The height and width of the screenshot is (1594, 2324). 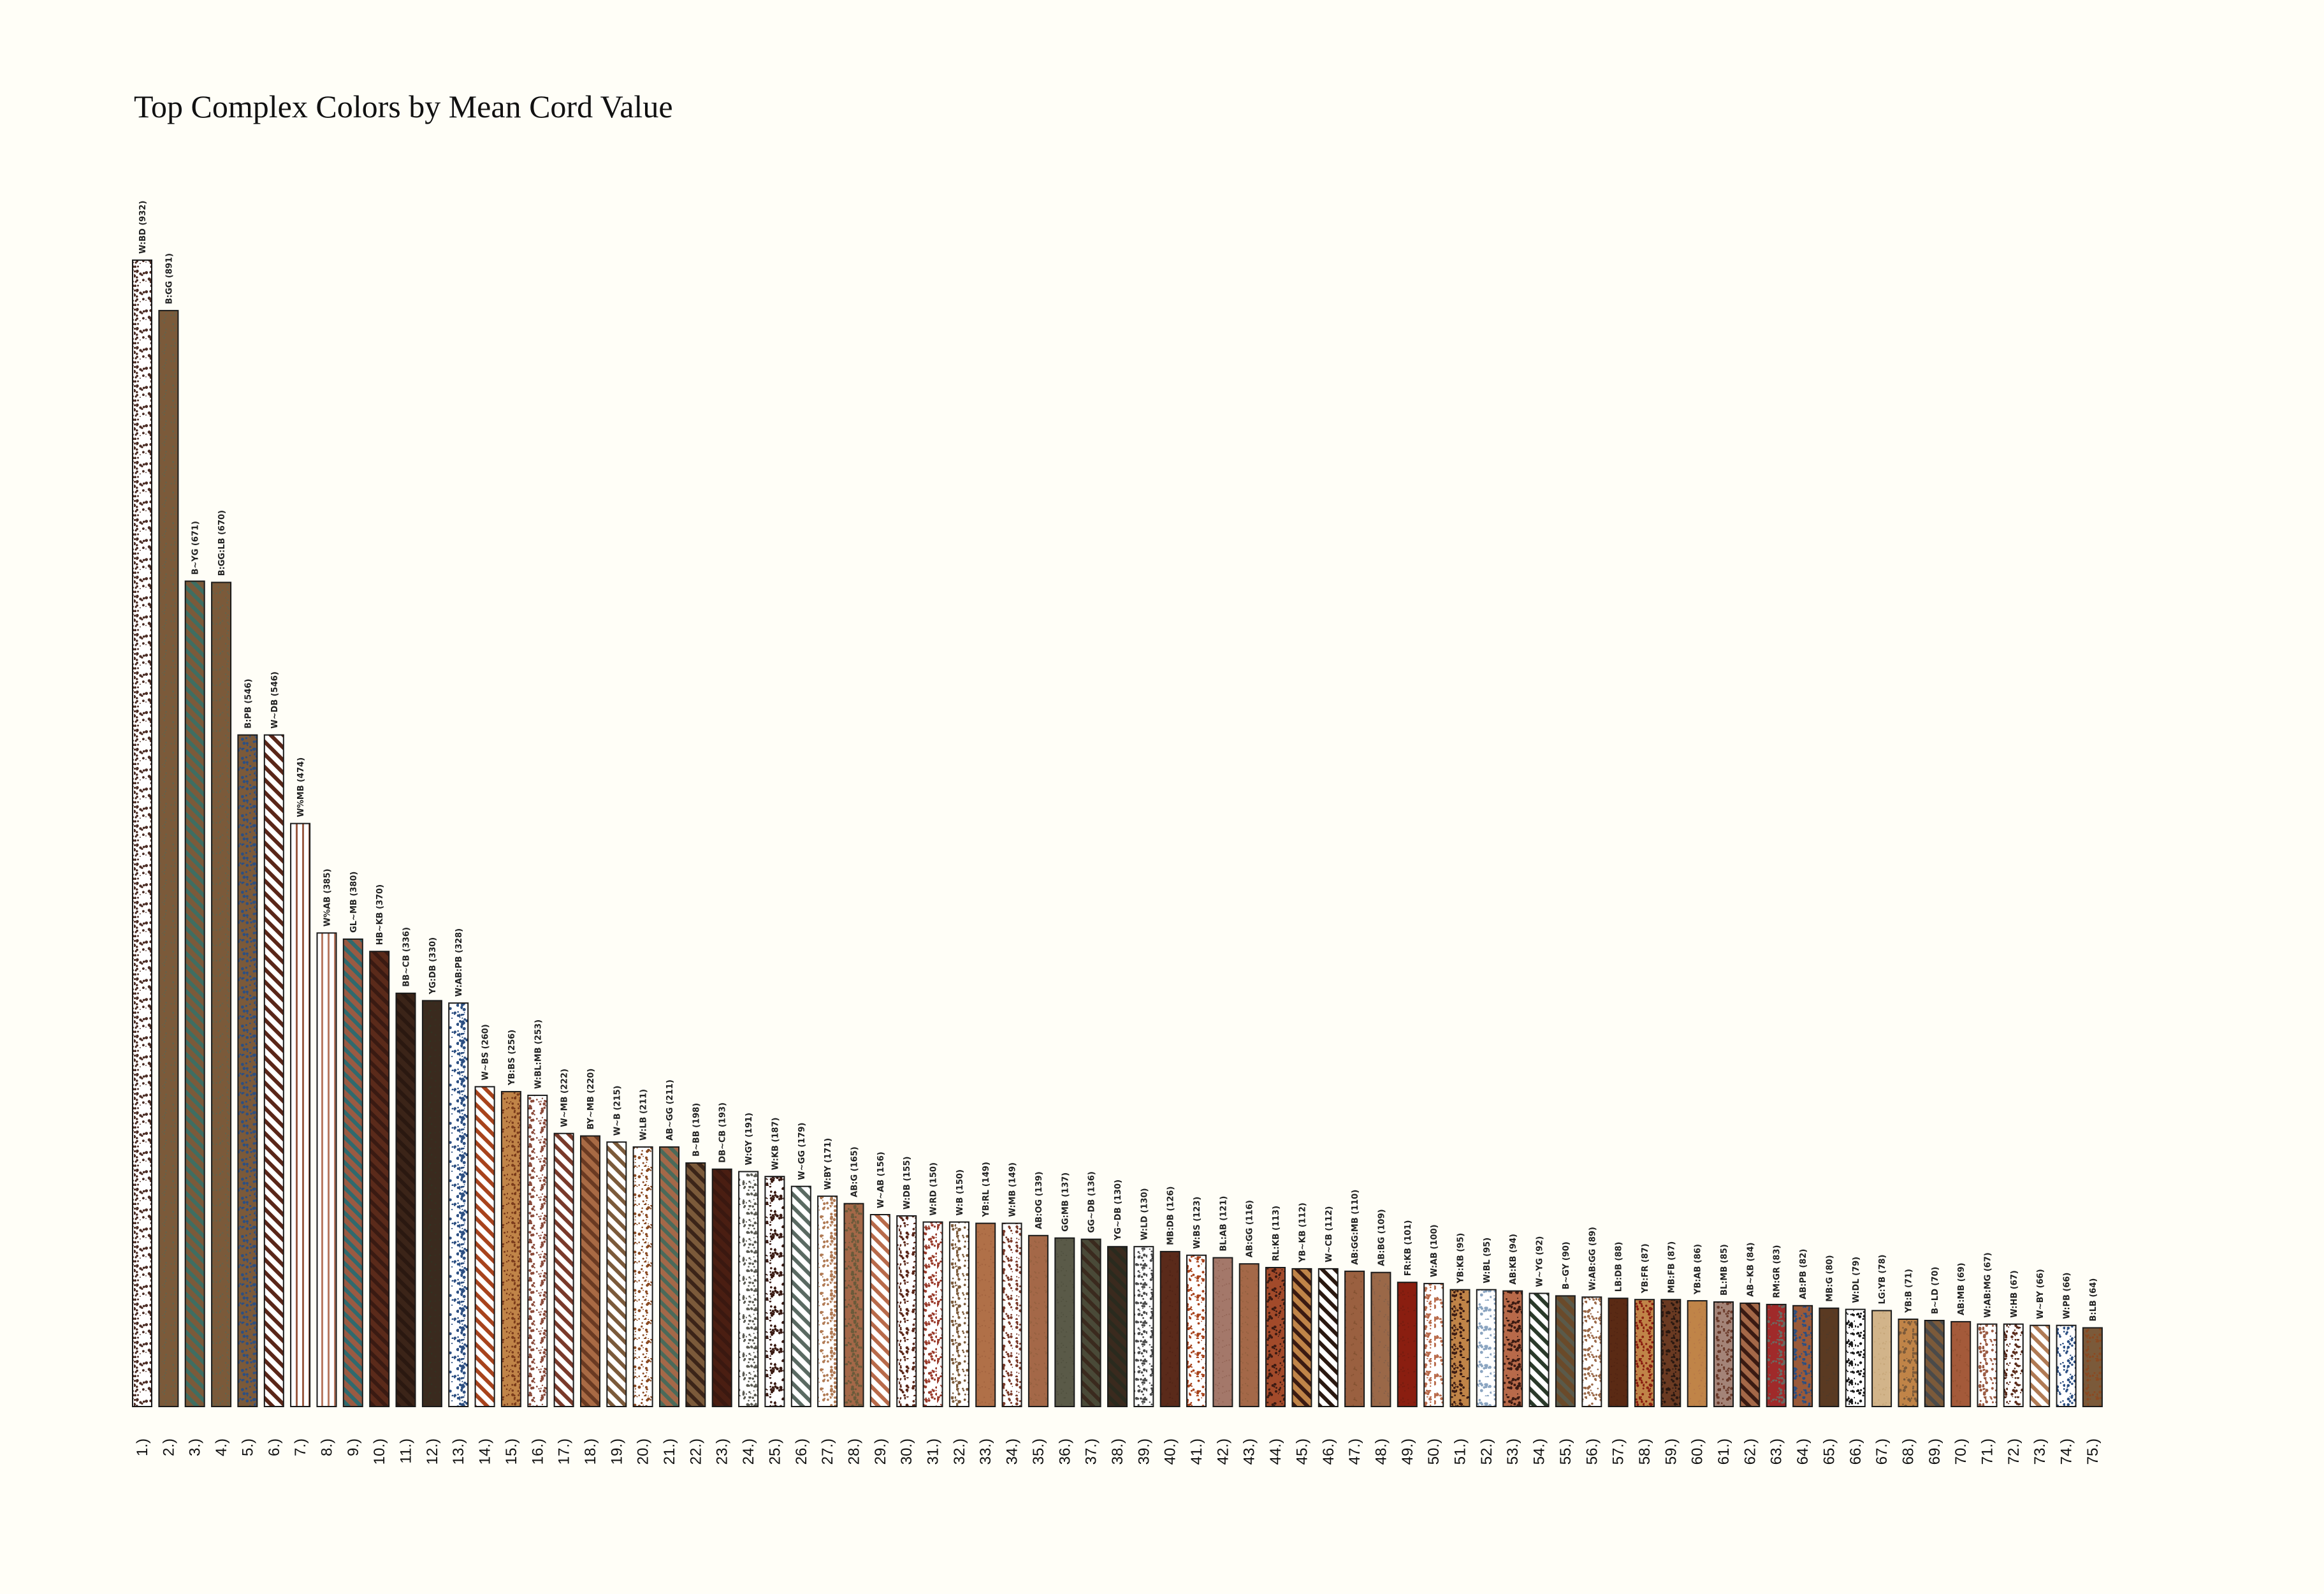 I want to click on bar-value-label: W:BL:MB (253), so click(x=538, y=1054).